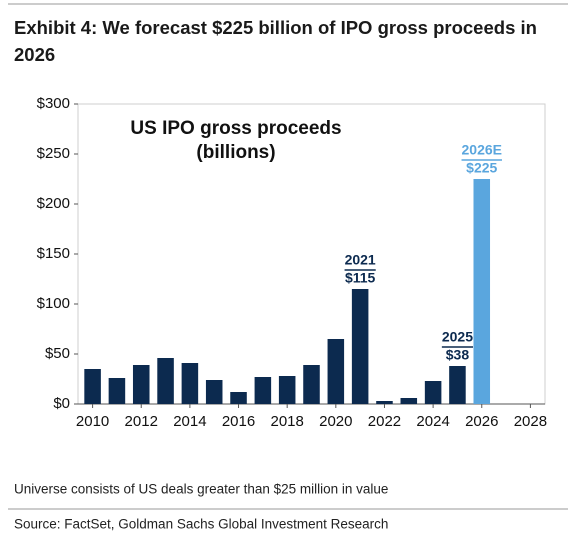 This screenshot has width=576, height=534. Describe the element at coordinates (57, 353) in the screenshot. I see `y-tick-label: $50` at that location.